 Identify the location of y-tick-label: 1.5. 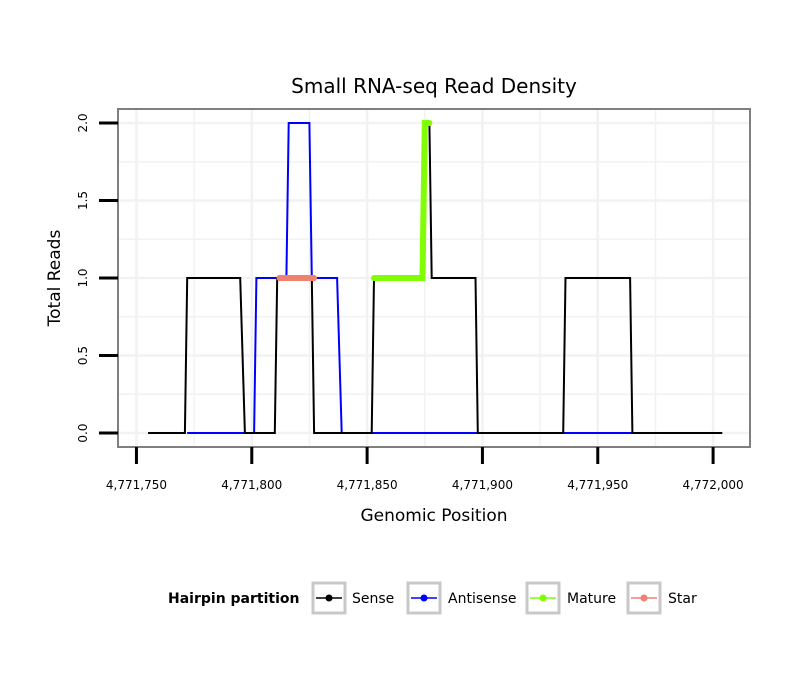
(83, 200).